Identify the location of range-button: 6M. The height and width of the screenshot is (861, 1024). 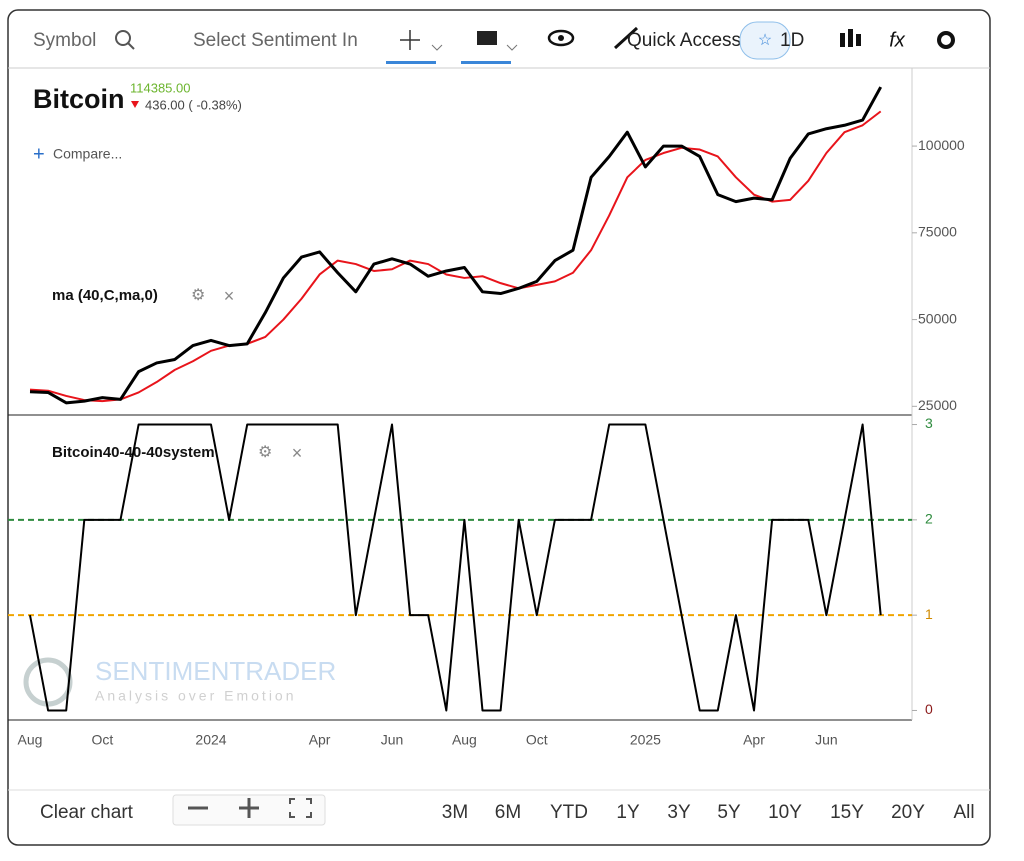
(508, 812).